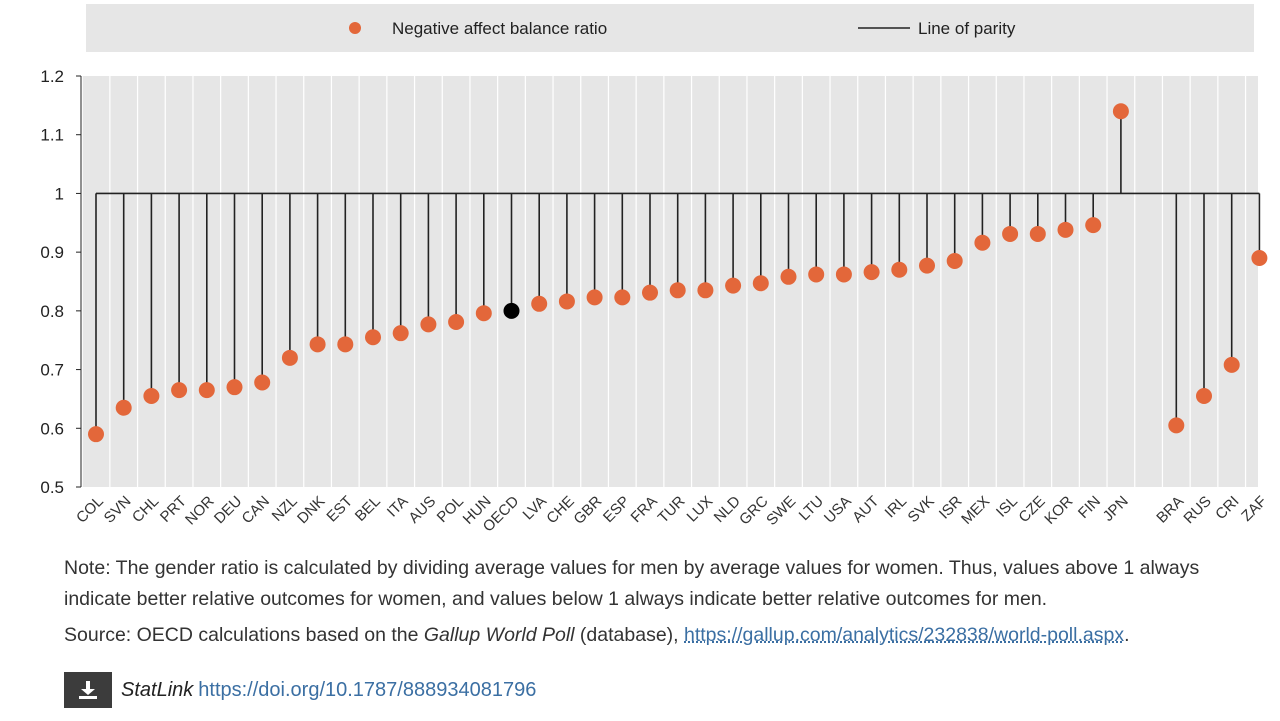  I want to click on download-icon, so click(88, 690).